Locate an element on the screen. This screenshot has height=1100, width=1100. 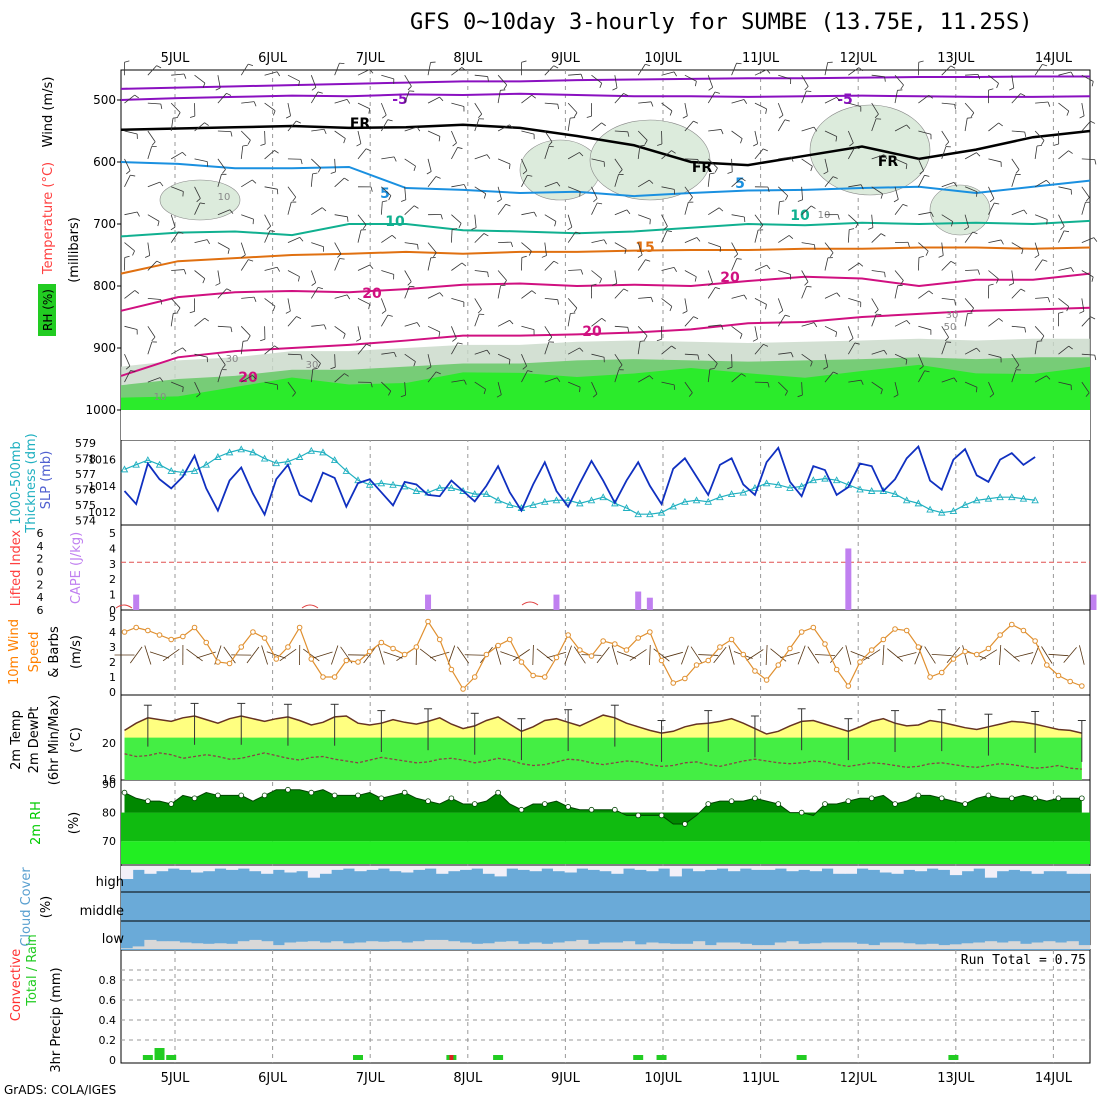
rh-contour-label: 10 is located at coordinates (224, 197).